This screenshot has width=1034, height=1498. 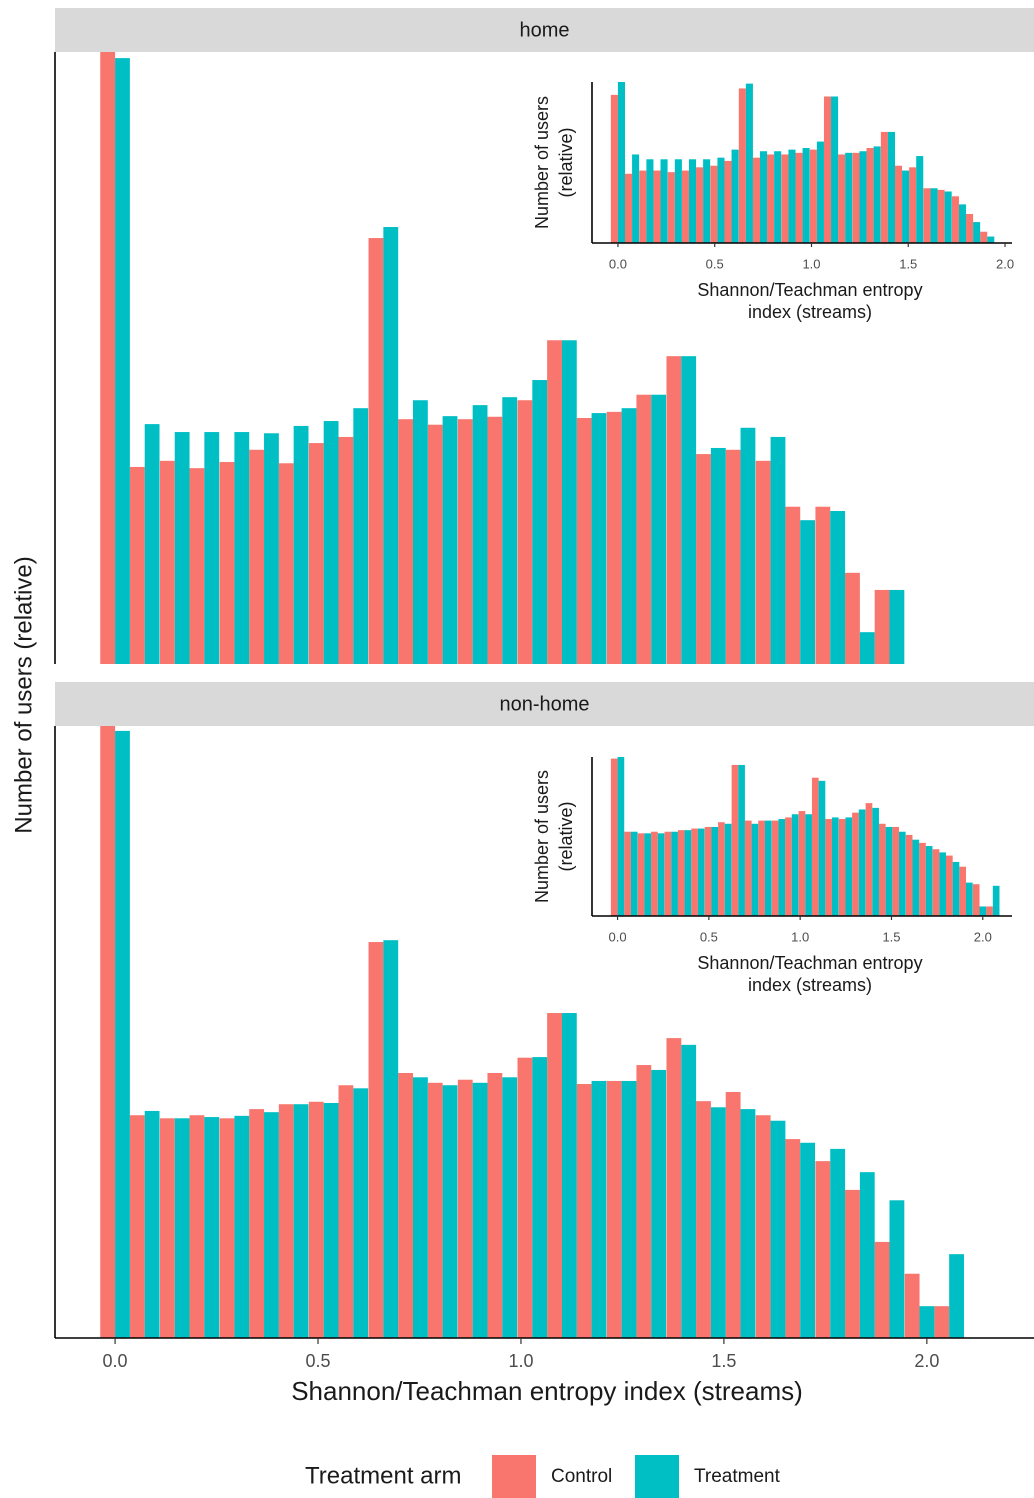 What do you see at coordinates (544, 704) in the screenshot?
I see `facet-label: non-home` at bounding box center [544, 704].